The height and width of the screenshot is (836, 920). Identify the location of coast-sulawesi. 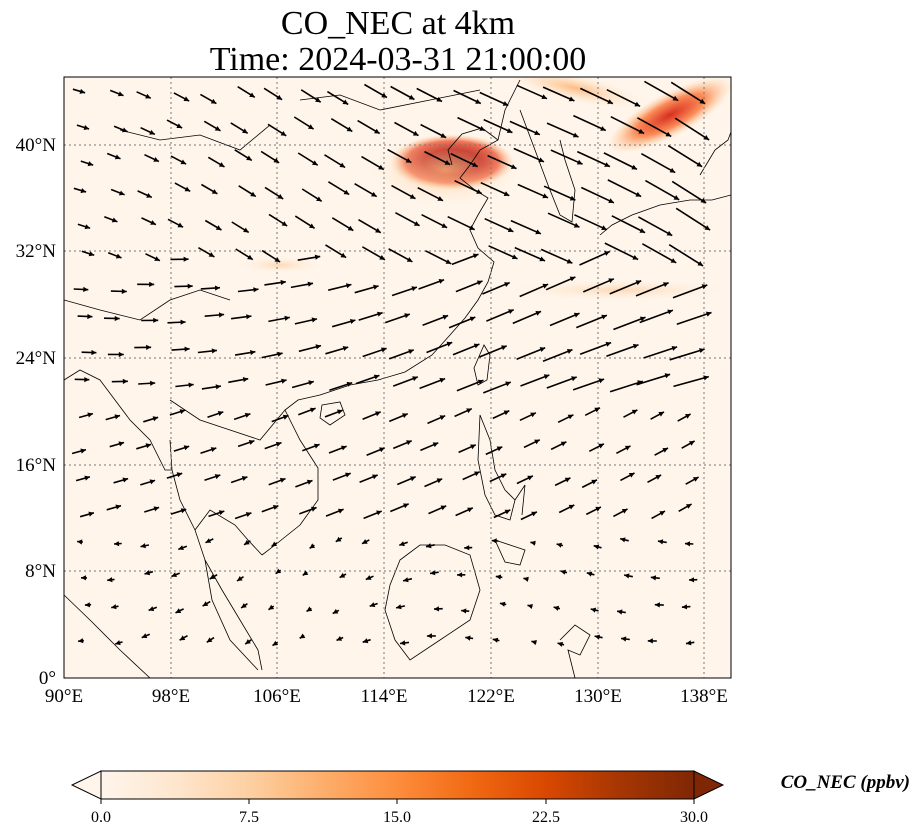
(575, 651).